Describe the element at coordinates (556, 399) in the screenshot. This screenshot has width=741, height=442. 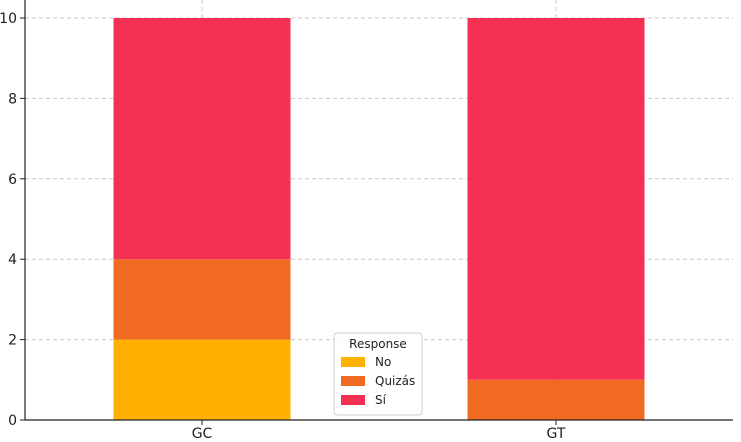
I see `bar-gt-quizás` at that location.